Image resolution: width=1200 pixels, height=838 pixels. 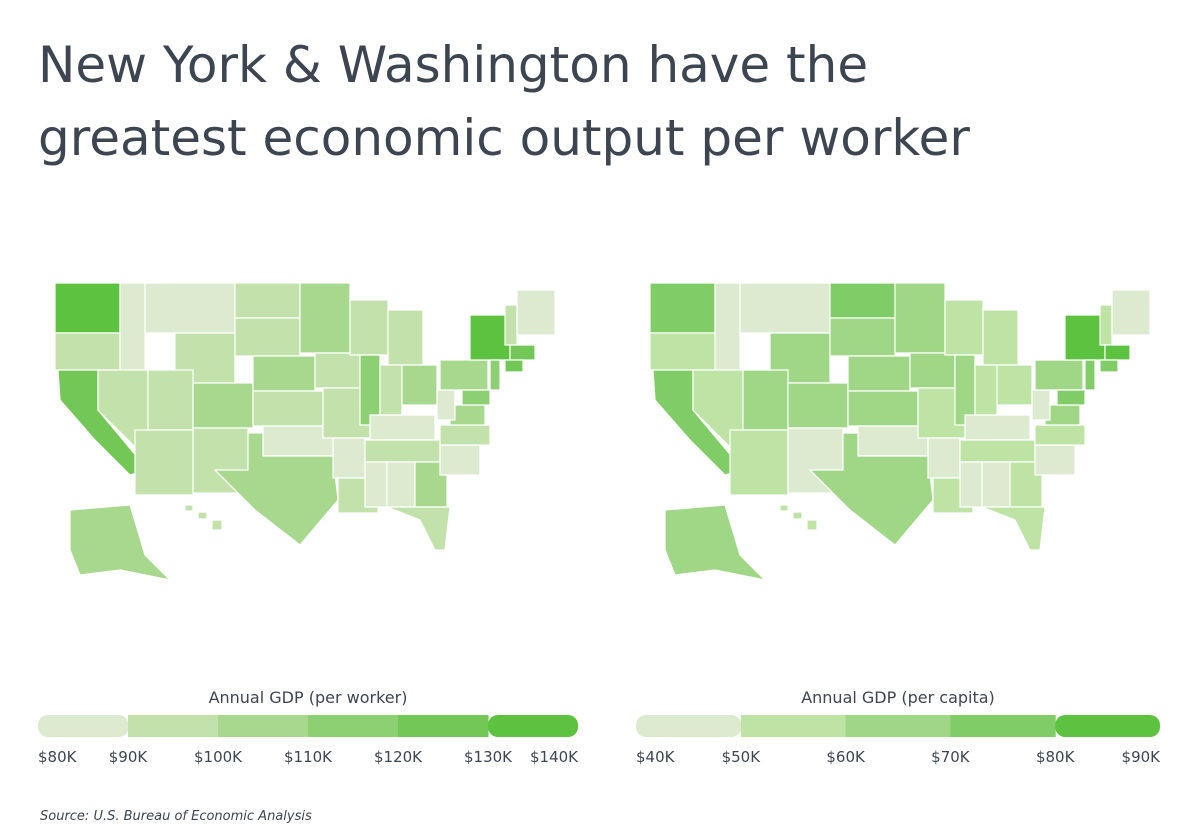 I want to click on legend-tick-label: $100K, so click(x=218, y=757).